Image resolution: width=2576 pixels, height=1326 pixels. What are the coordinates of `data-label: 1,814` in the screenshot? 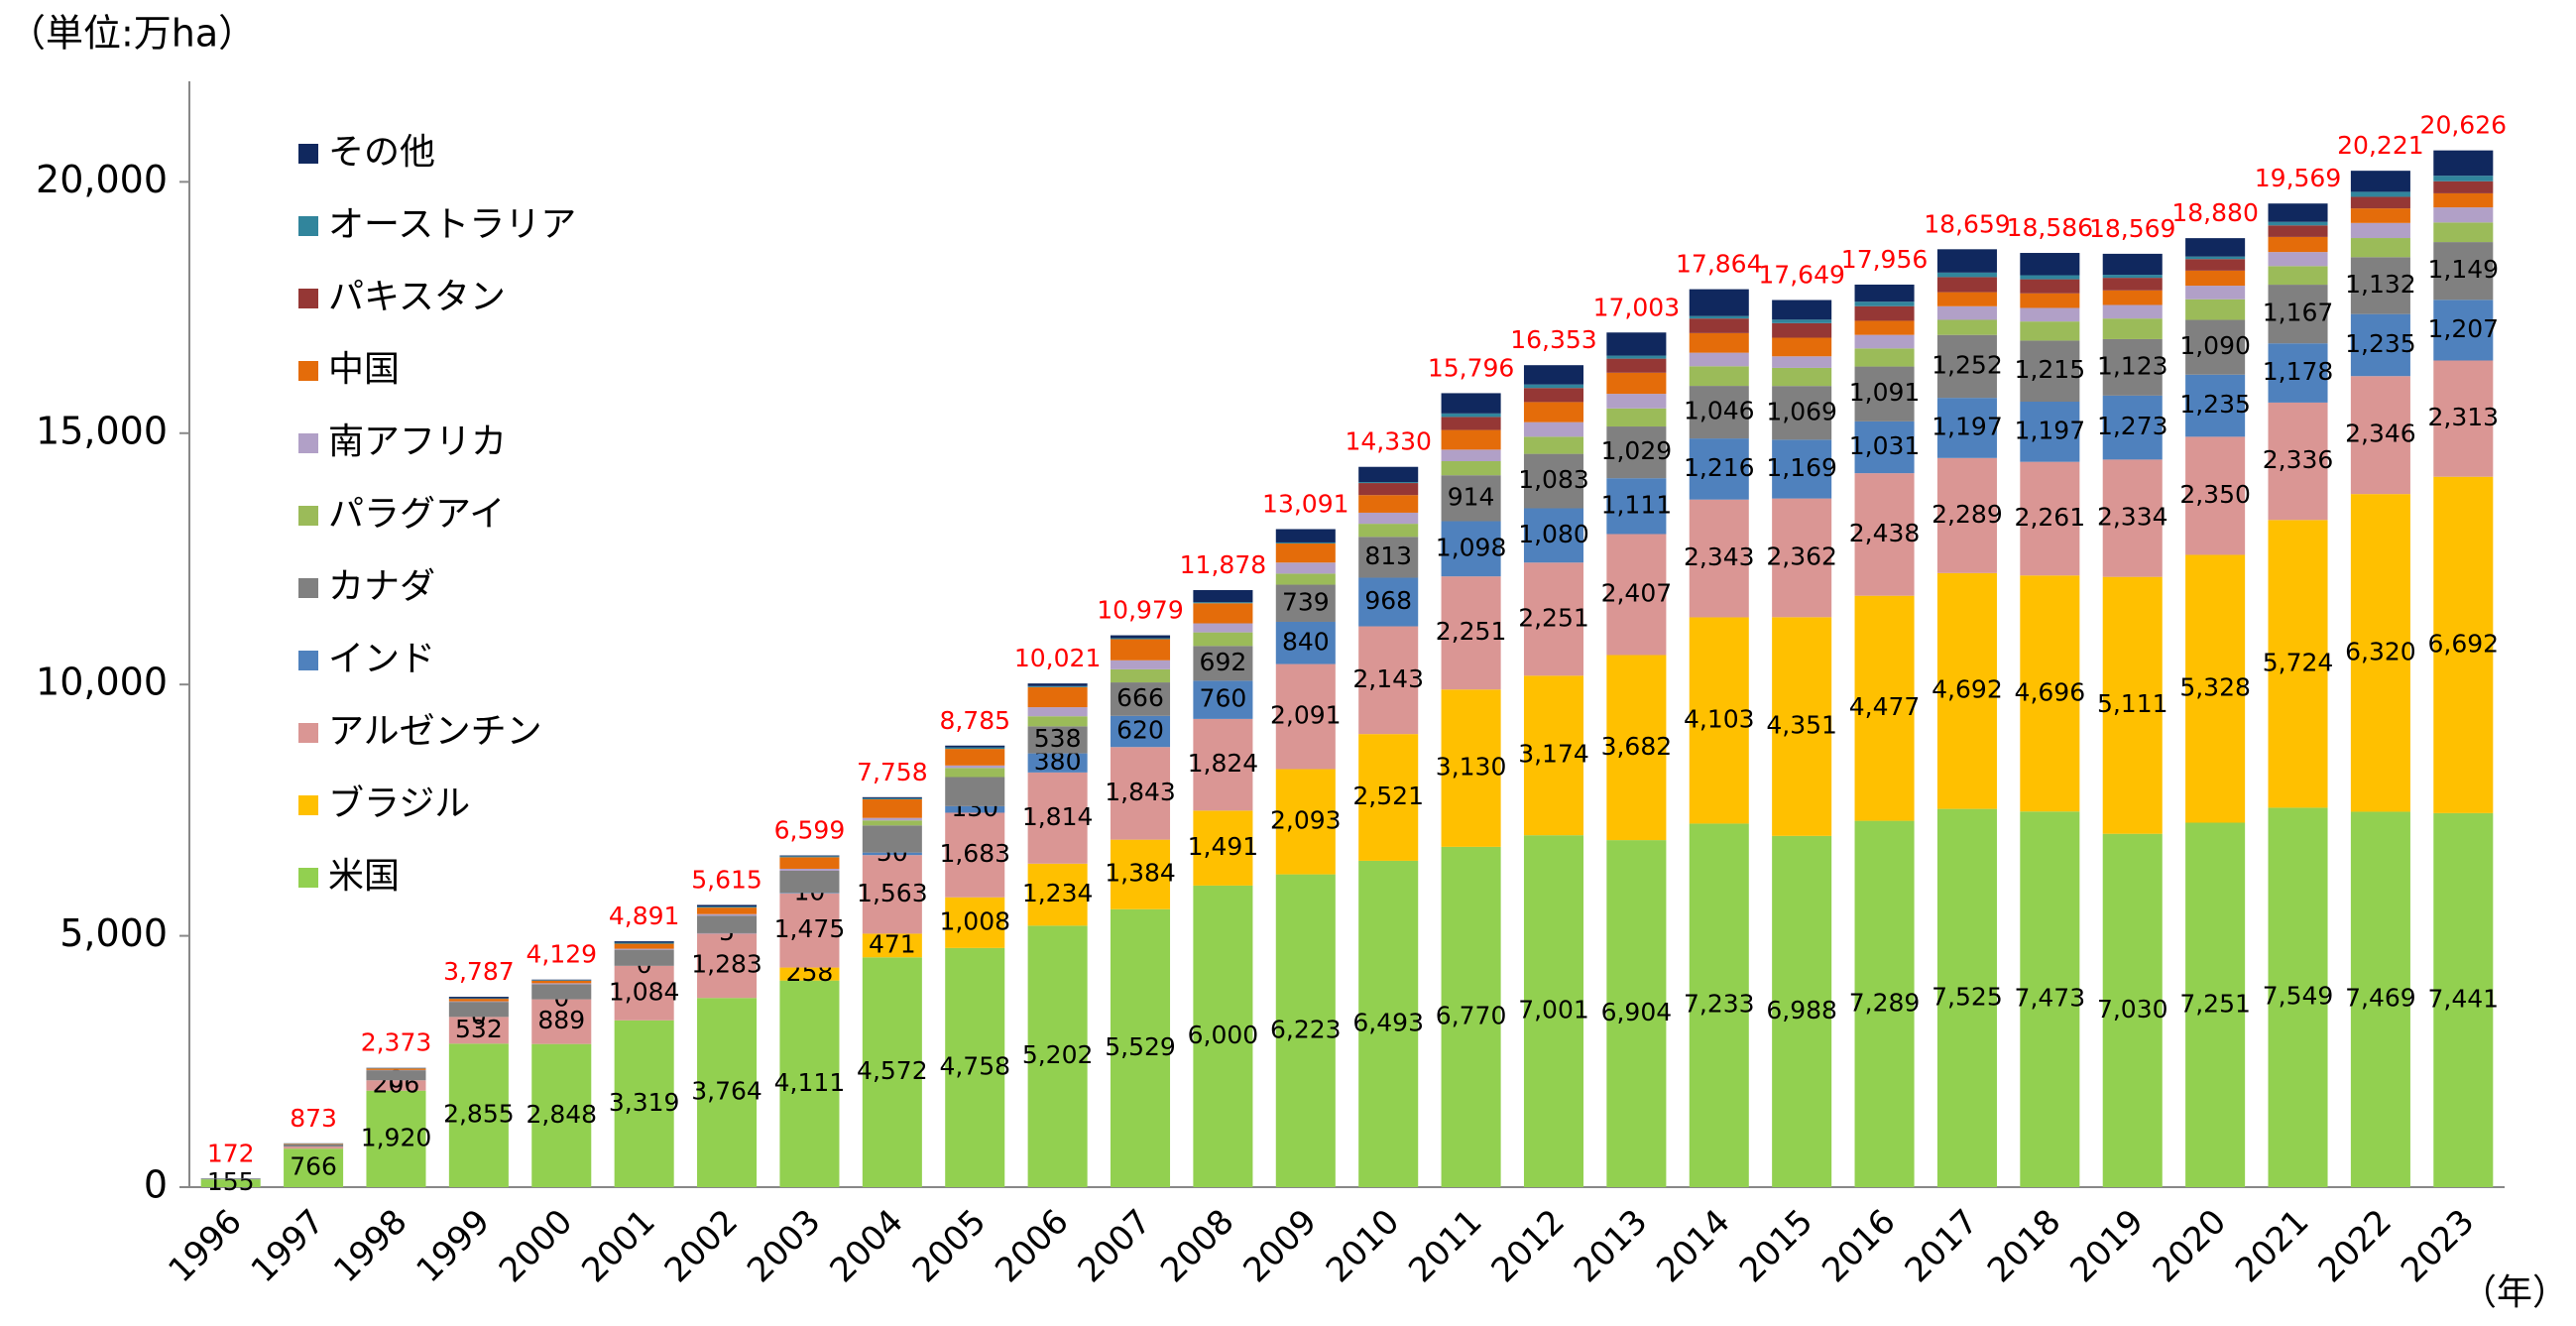 It's located at (1058, 816).